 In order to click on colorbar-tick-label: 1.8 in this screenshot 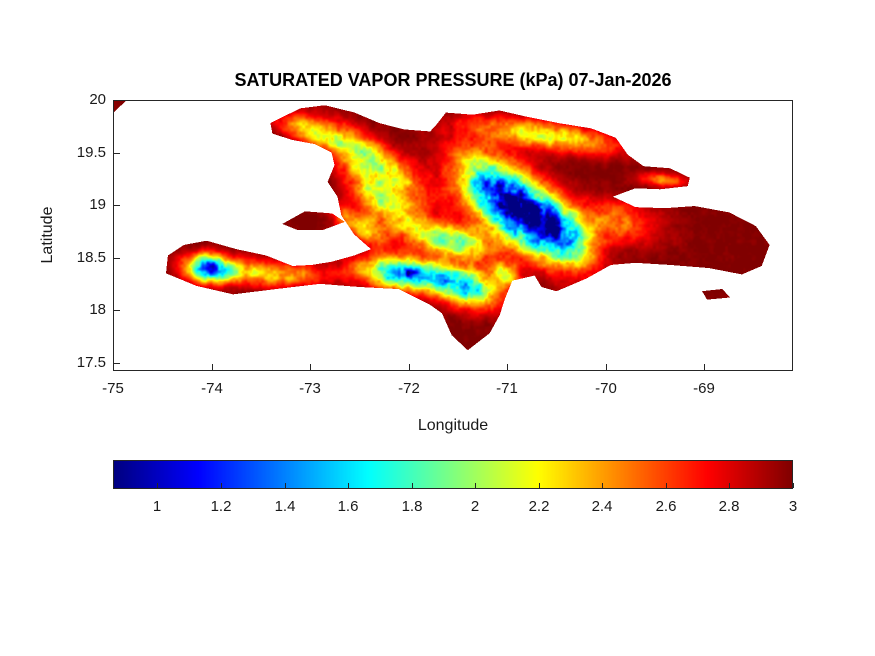, I will do `click(412, 506)`.